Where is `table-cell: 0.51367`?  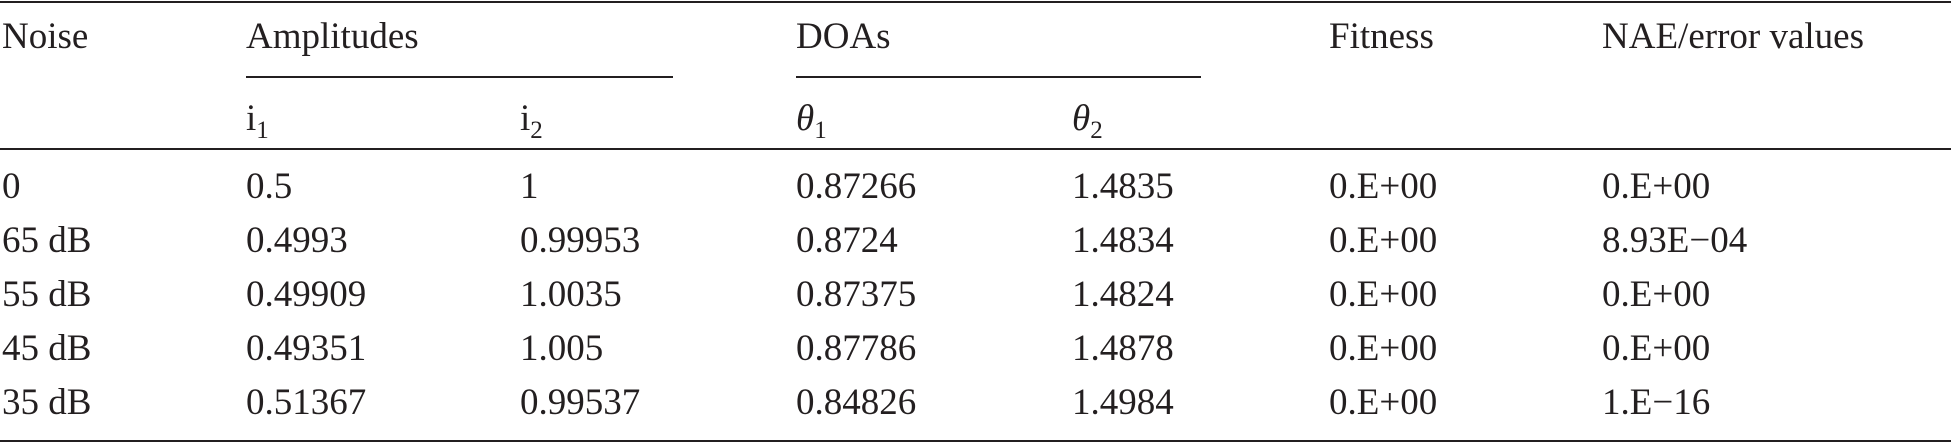
table-cell: 0.51367 is located at coordinates (306, 402).